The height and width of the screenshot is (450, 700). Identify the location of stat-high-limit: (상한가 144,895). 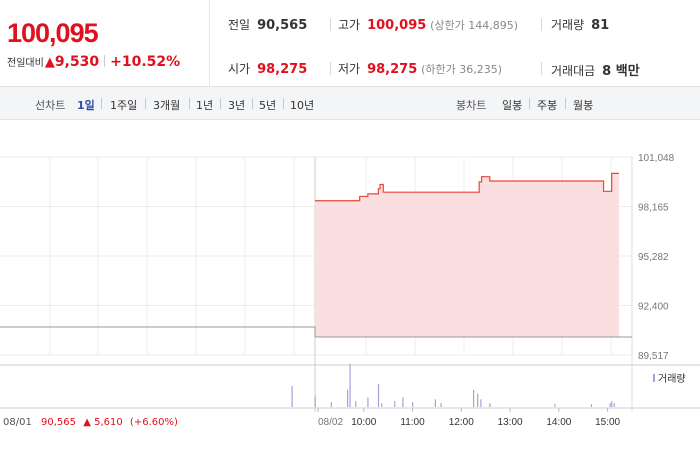
(474, 25).